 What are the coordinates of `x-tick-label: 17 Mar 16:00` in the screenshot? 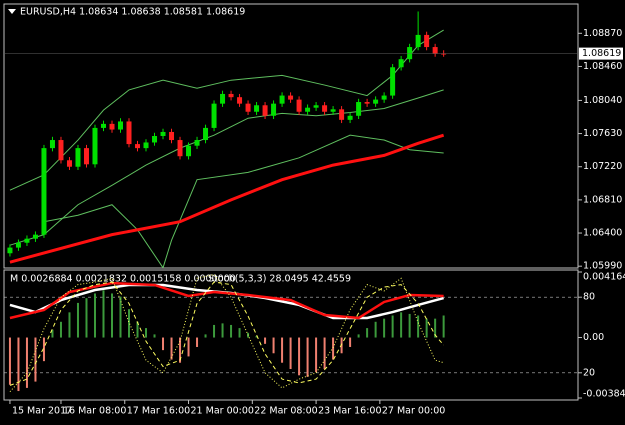 It's located at (158, 411).